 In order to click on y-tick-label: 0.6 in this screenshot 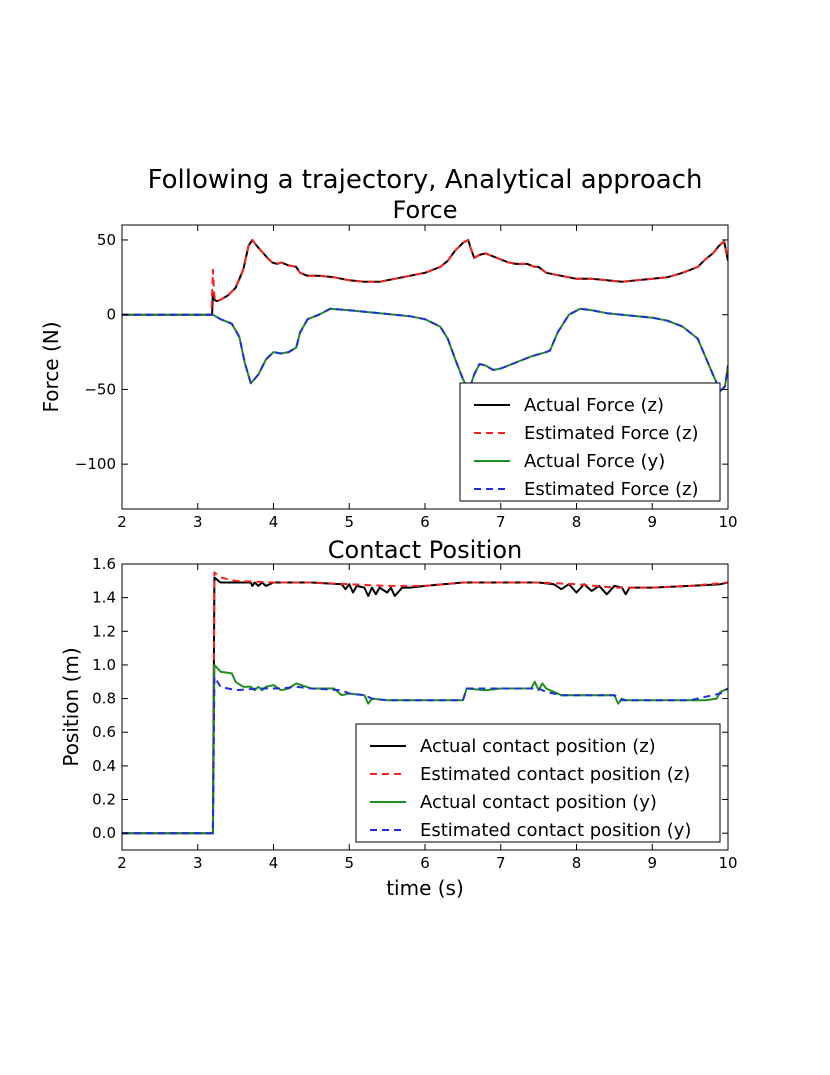, I will do `click(104, 732)`.